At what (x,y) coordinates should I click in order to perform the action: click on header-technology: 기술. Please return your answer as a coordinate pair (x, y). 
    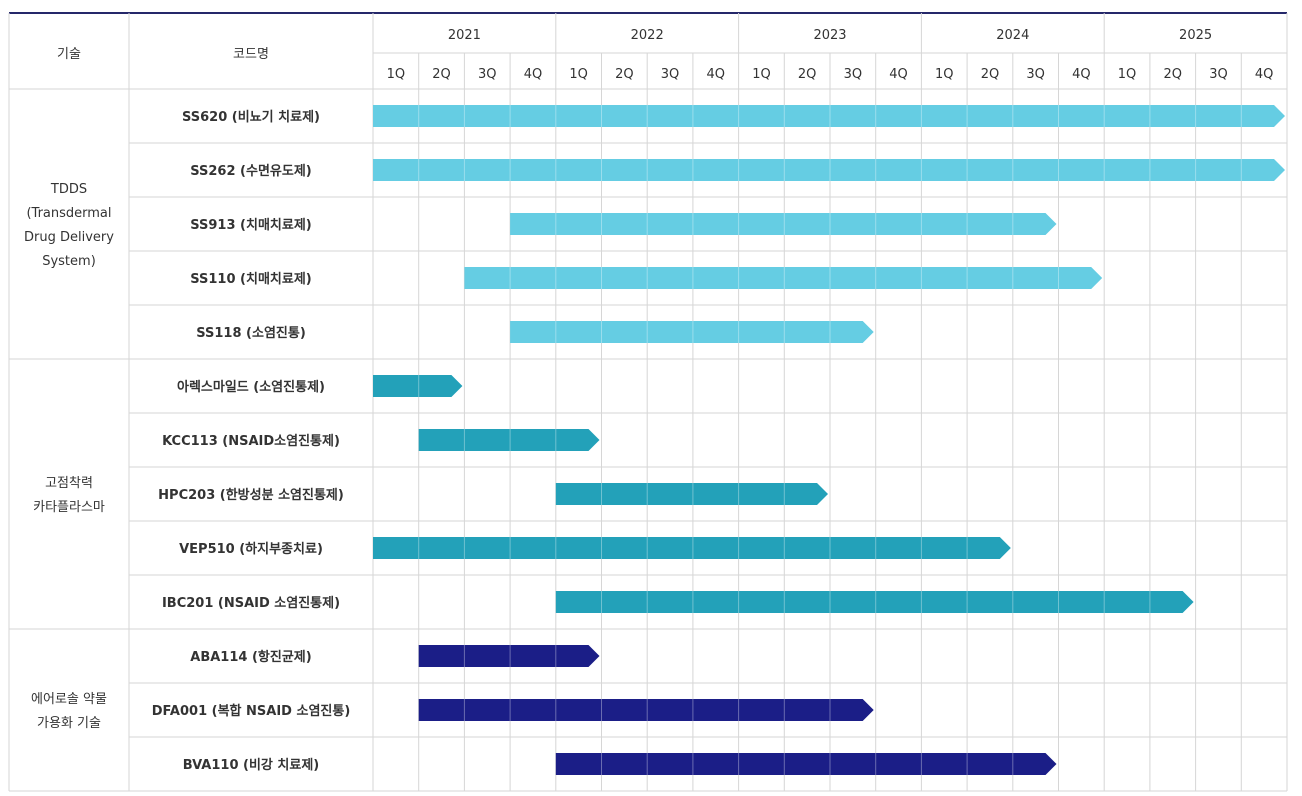
    Looking at the image, I should click on (69, 54).